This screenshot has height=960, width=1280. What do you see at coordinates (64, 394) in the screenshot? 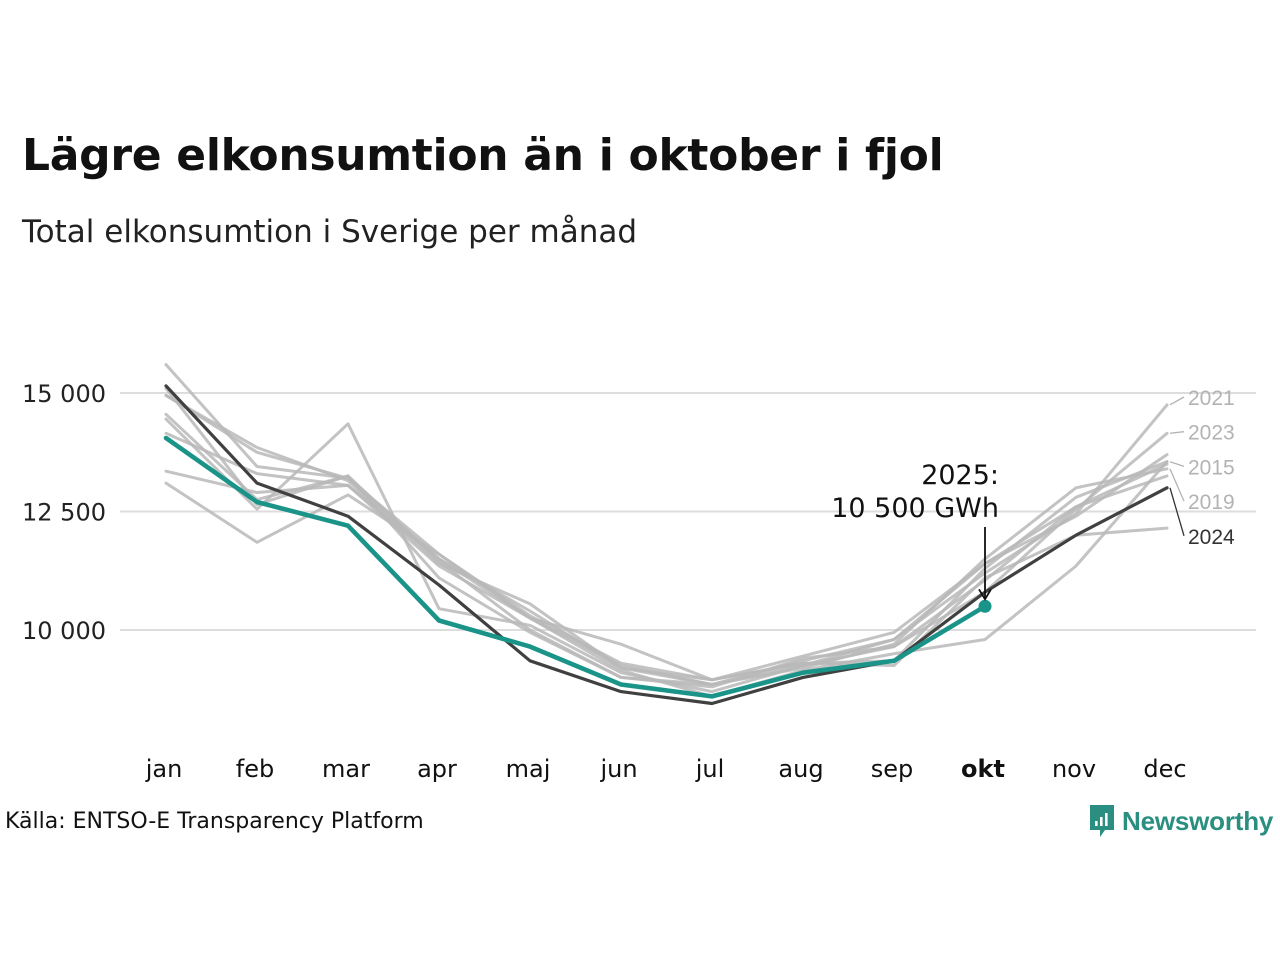
I see `y-tick-label: 15 000` at bounding box center [64, 394].